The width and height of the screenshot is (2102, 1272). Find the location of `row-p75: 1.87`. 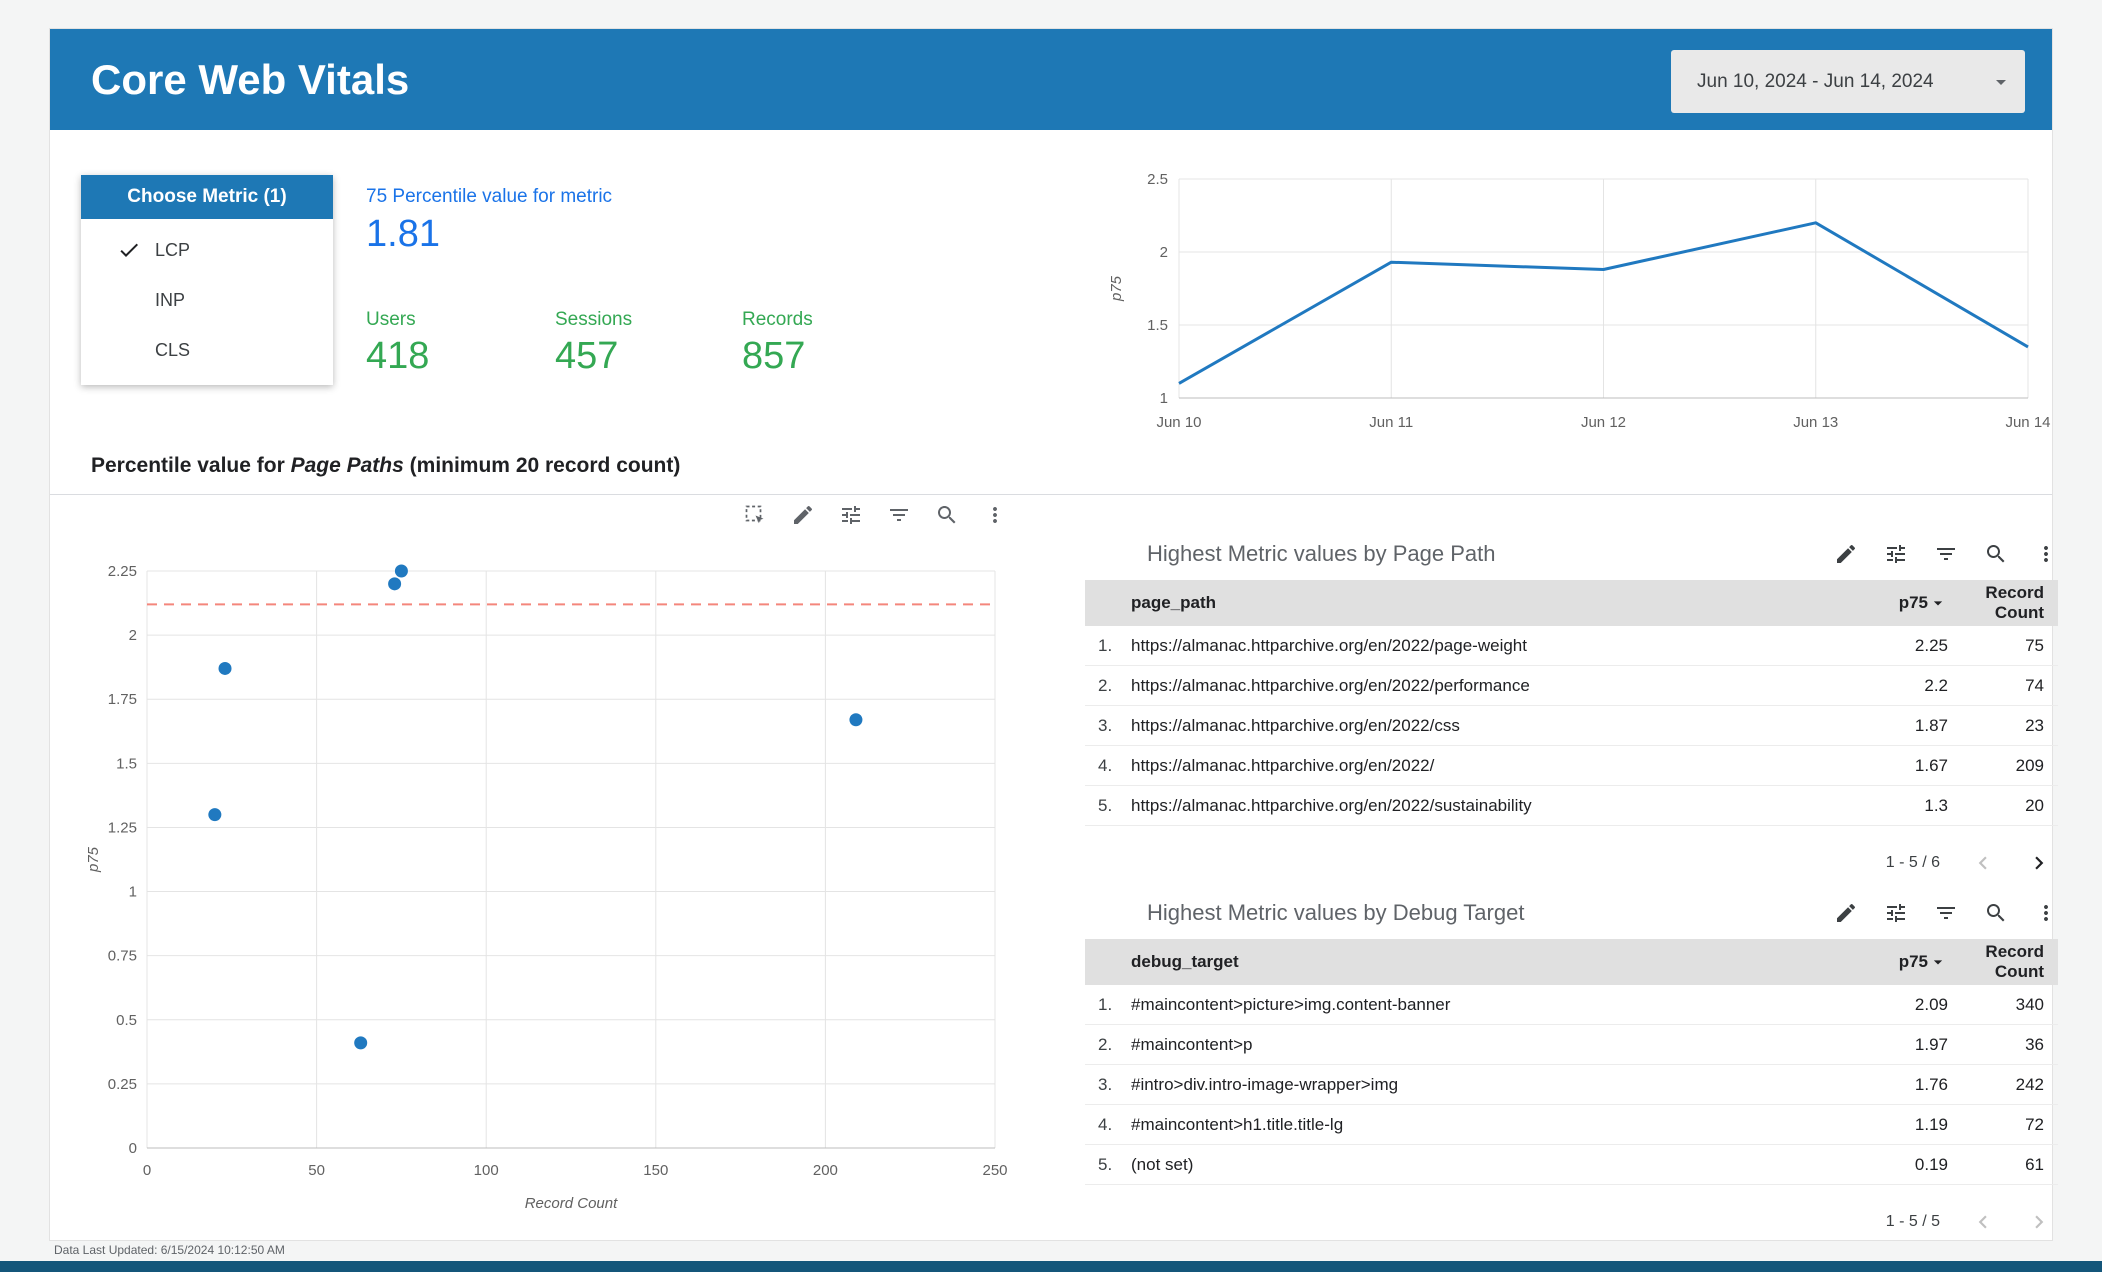

row-p75: 1.87 is located at coordinates (1931, 725).